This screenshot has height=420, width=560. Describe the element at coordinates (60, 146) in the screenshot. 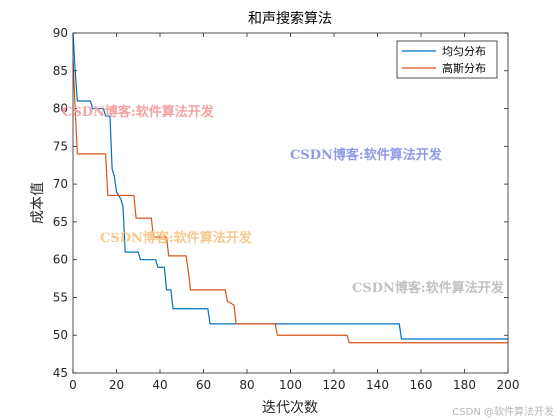

I see `y-tick-label: 75` at that location.